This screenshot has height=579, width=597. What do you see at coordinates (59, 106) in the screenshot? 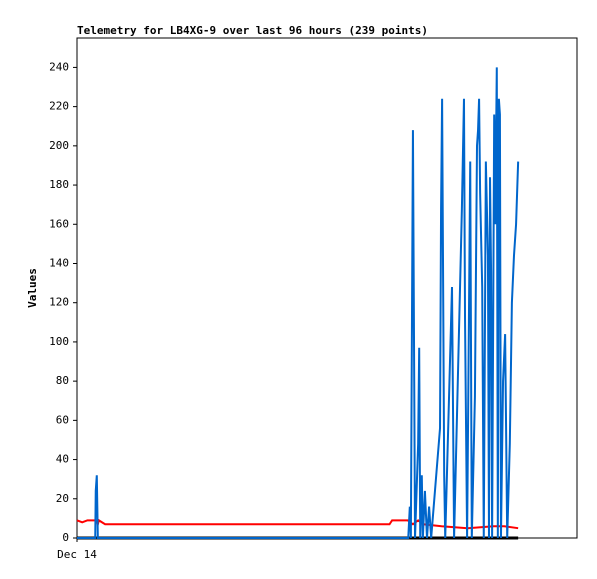
I see `y-tick-label: 220` at bounding box center [59, 106].